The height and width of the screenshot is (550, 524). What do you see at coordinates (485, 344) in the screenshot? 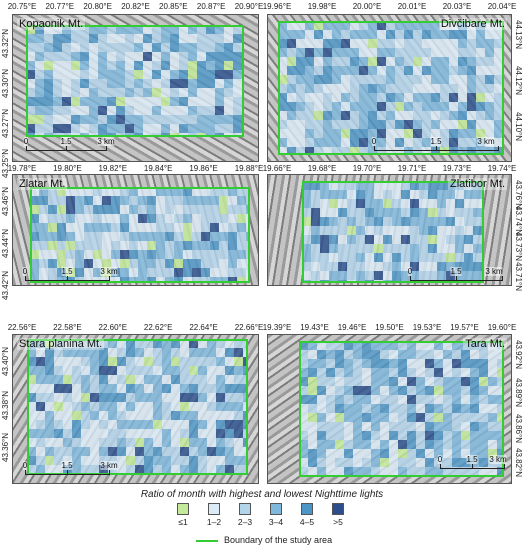
I see `mountain-name: Tara Mt.` at bounding box center [485, 344].